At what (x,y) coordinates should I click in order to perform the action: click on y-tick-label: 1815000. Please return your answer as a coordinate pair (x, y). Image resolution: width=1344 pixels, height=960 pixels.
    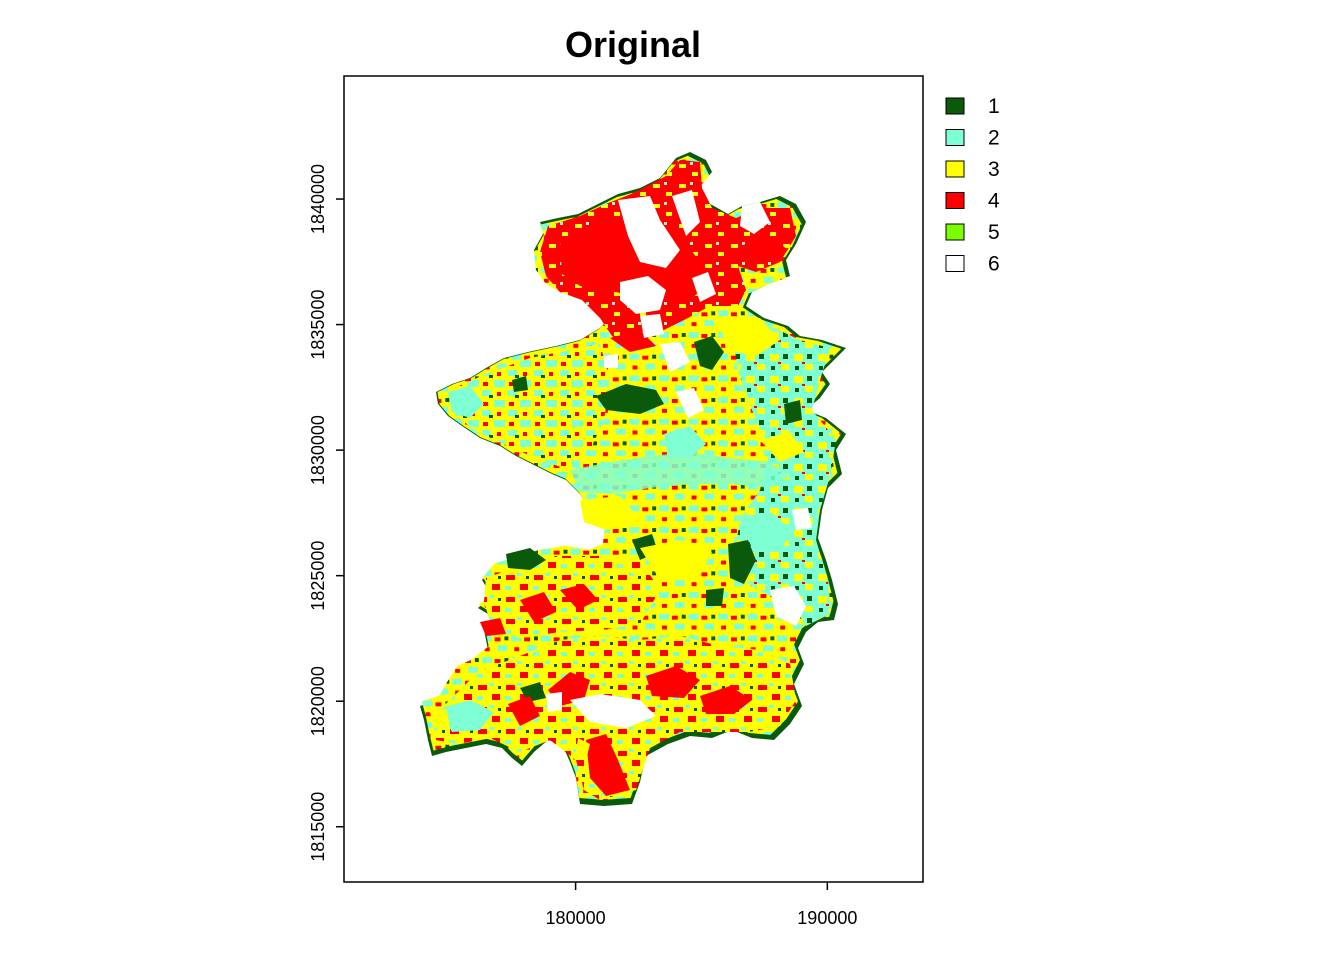
    Looking at the image, I should click on (318, 827).